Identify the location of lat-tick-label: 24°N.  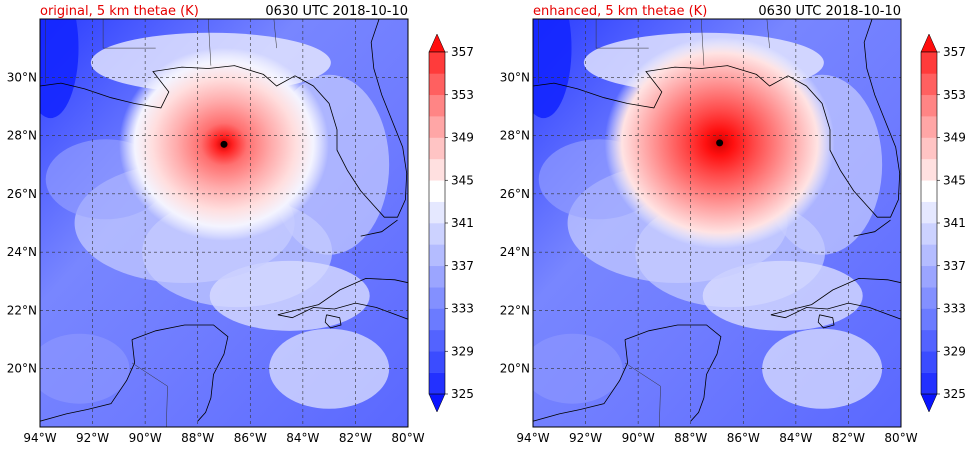
(515, 252).